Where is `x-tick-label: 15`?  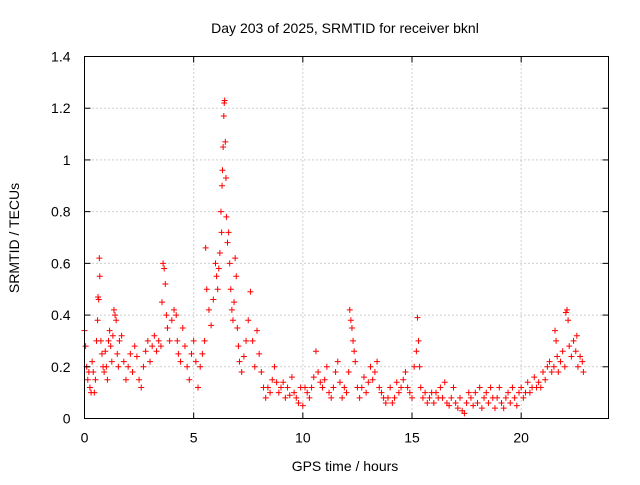
x-tick-label: 15 is located at coordinates (412, 438).